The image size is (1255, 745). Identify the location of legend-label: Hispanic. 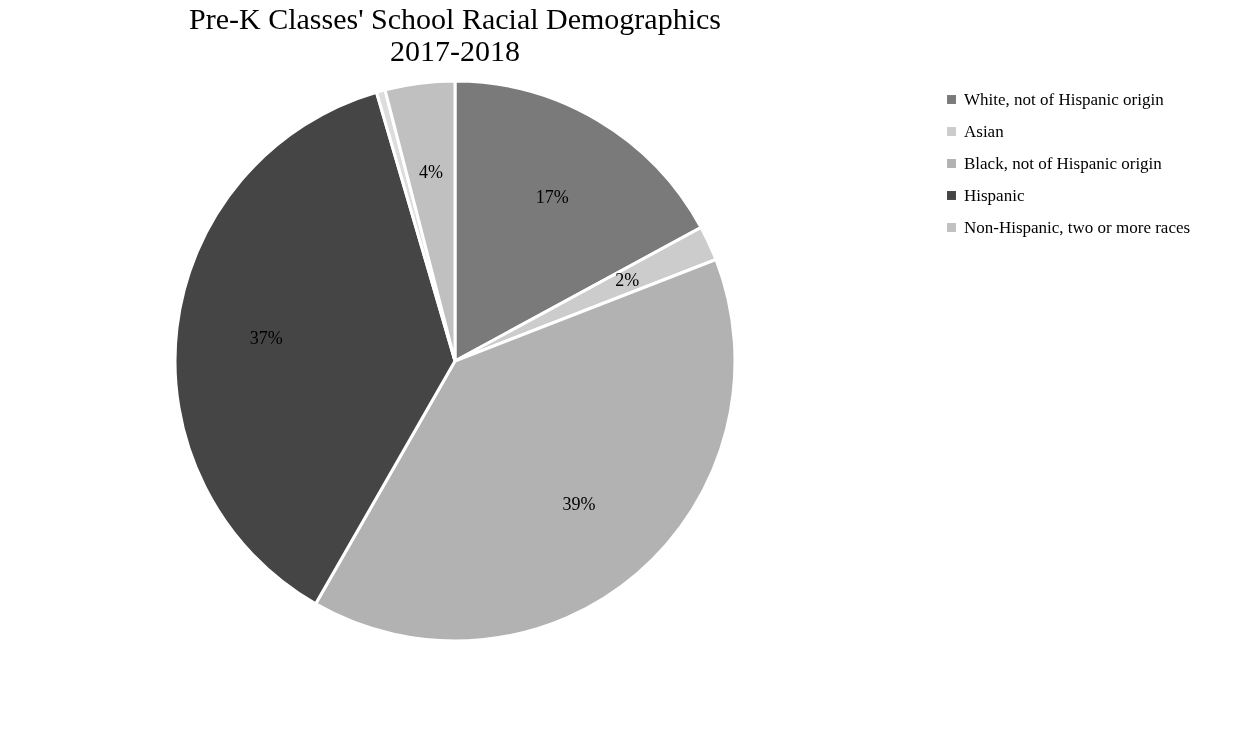
(994, 195).